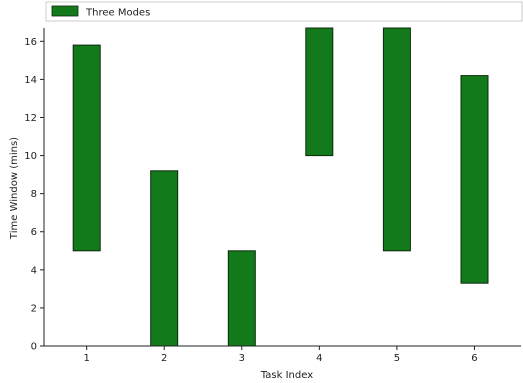 The height and width of the screenshot is (383, 523). What do you see at coordinates (397, 358) in the screenshot?
I see `x-tick-label: 5` at bounding box center [397, 358].